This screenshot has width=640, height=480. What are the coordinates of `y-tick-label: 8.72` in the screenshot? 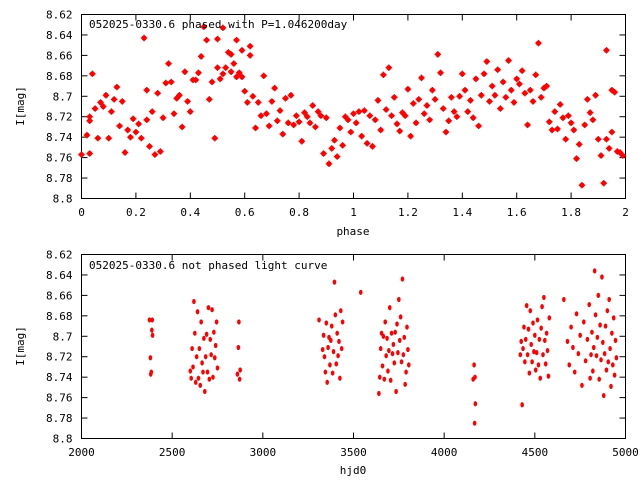 It's located at (59, 117).